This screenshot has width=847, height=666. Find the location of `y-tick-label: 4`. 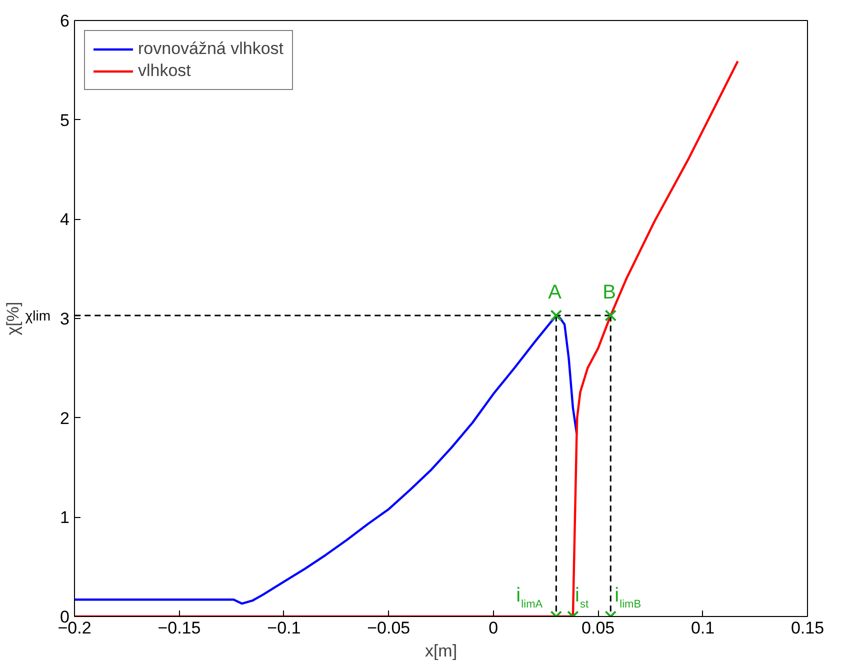

y-tick-label: 4 is located at coordinates (65, 220).